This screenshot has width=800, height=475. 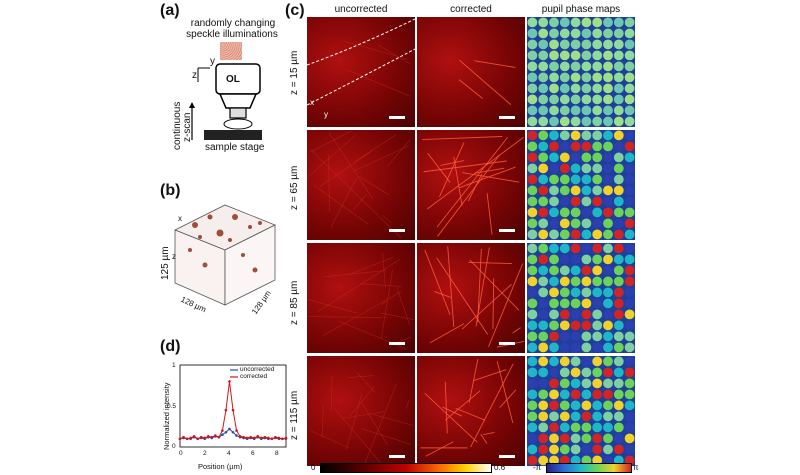 I want to click on ytick-1: 1, so click(x=174, y=365).